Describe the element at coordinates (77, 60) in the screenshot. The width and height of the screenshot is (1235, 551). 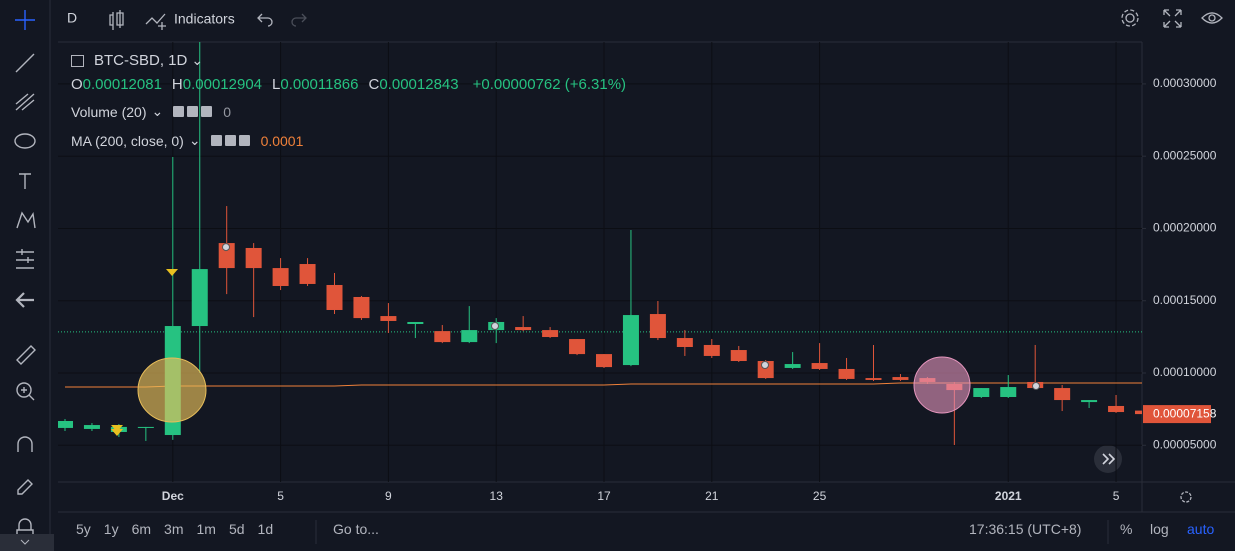
I see `collapse-legend` at that location.